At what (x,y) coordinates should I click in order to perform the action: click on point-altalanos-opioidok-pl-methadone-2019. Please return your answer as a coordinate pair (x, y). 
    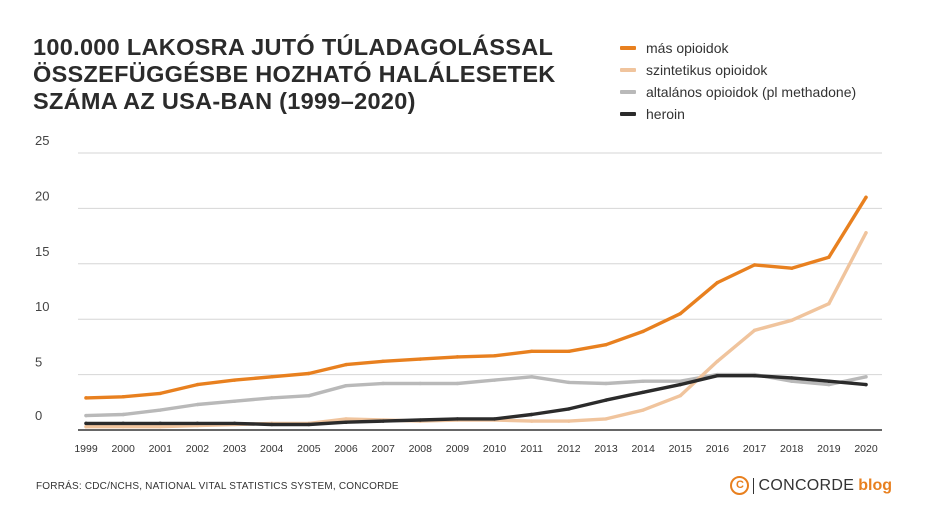
    Looking at the image, I should click on (829, 384).